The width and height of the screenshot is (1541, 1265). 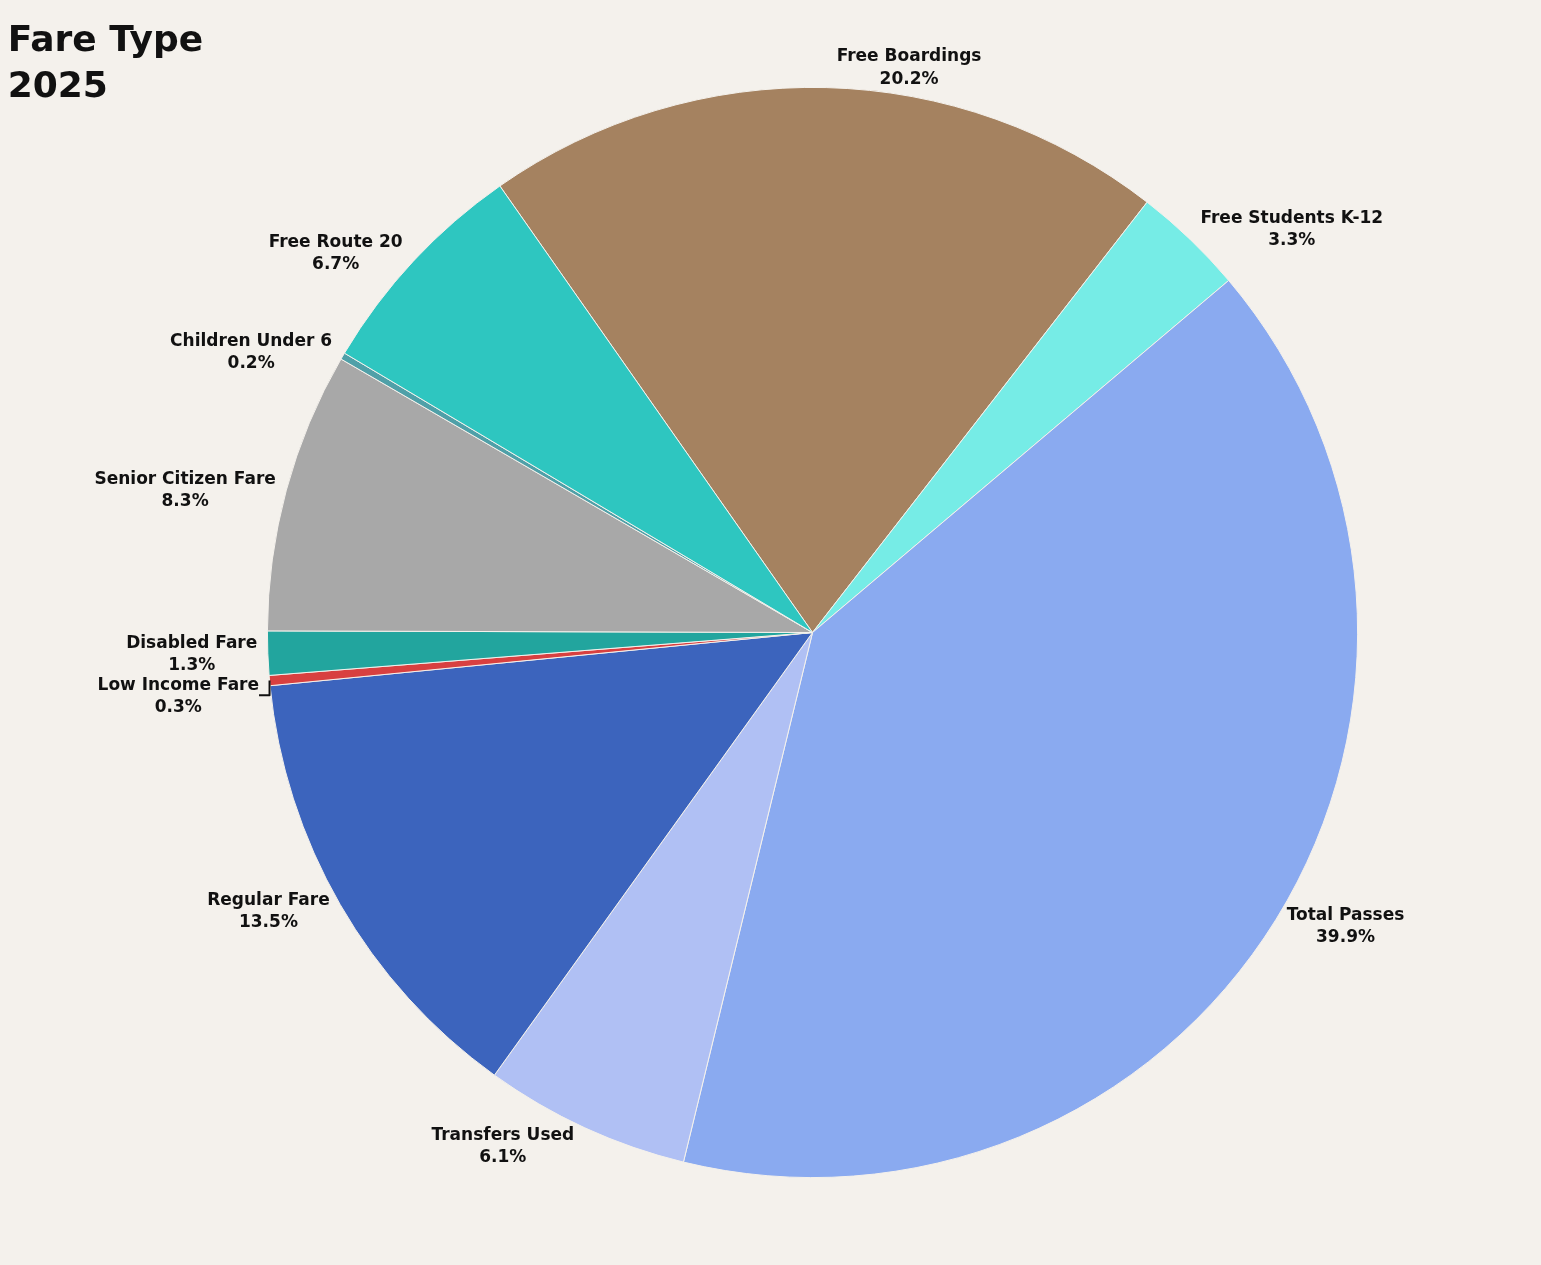 I want to click on slice-label: Regular Fare, so click(x=268, y=898).